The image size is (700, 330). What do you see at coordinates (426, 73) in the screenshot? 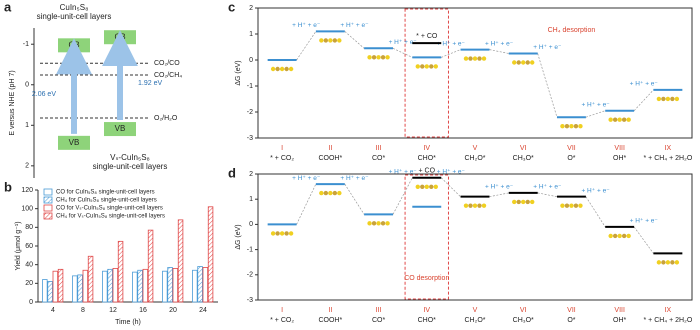
I see `highlight-box` at bounding box center [426, 73].